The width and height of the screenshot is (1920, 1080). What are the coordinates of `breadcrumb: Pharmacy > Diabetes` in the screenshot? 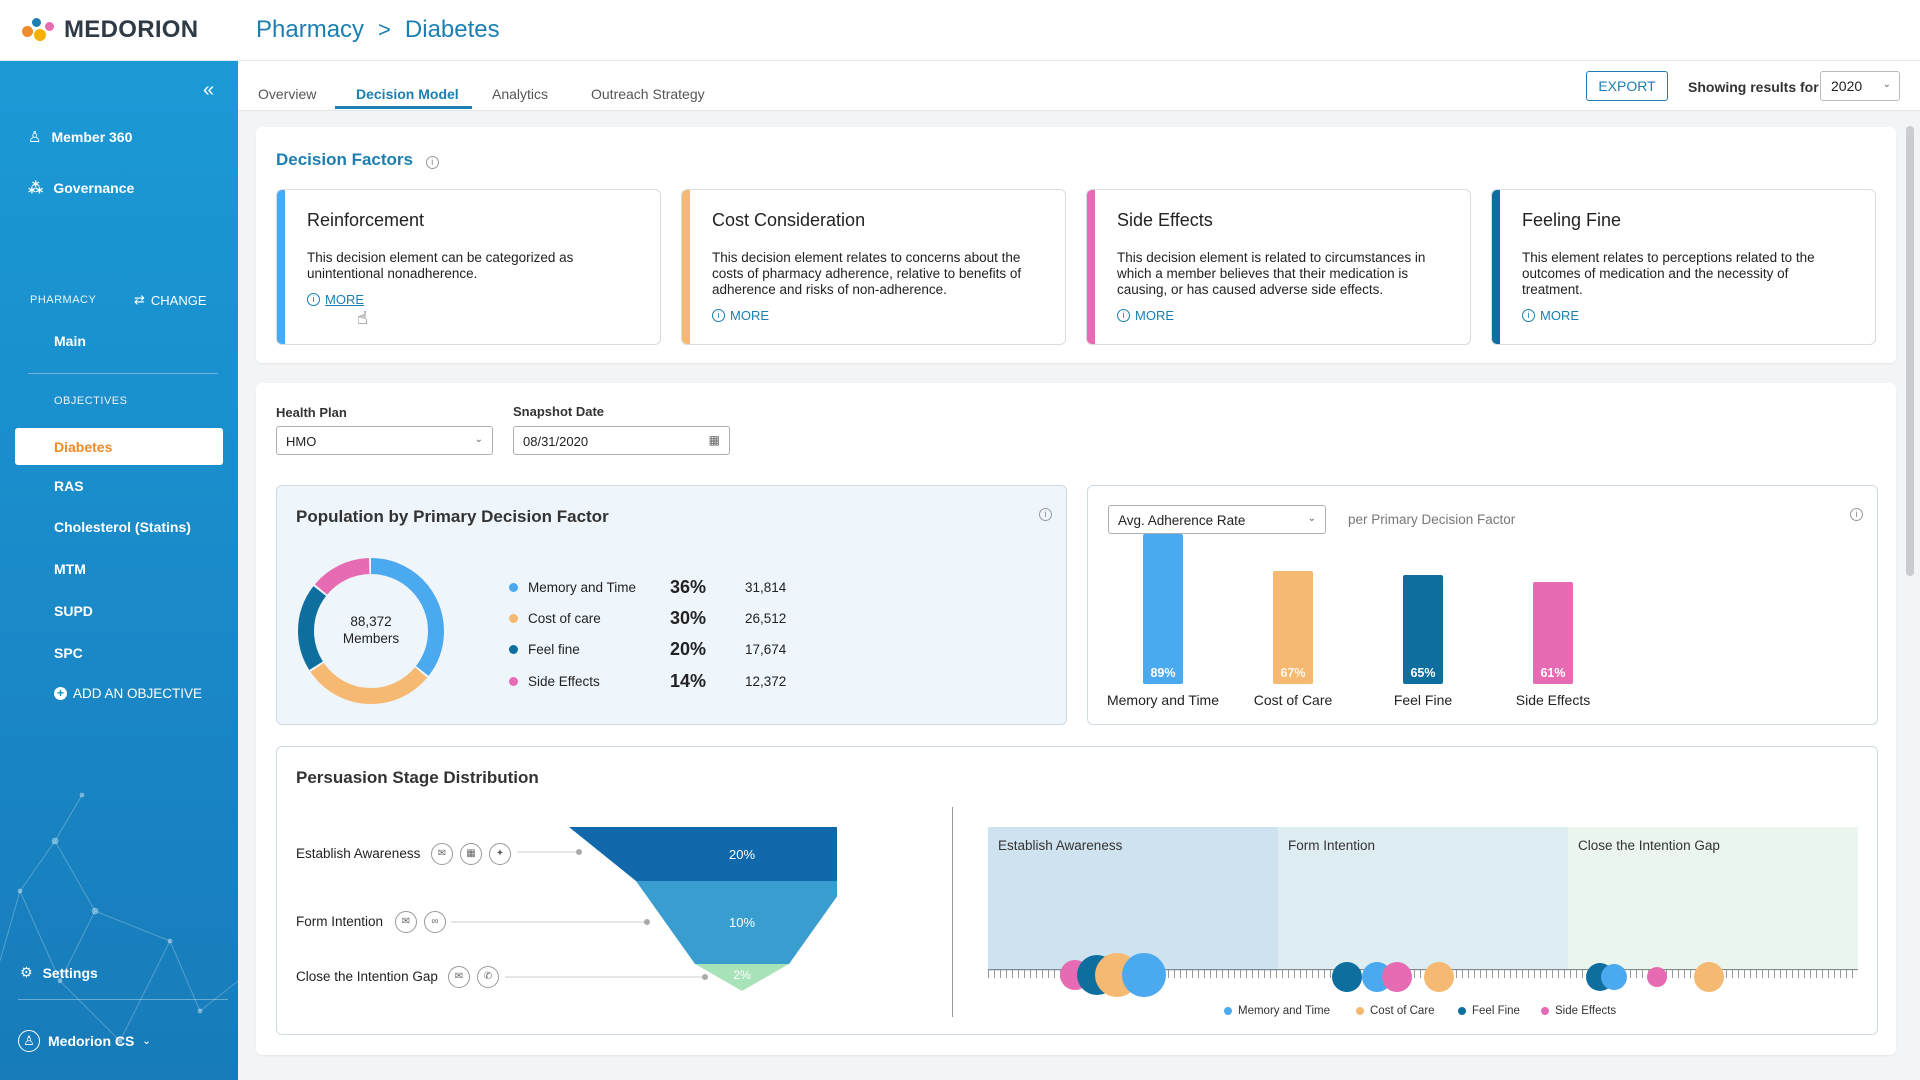 It's located at (378, 30).